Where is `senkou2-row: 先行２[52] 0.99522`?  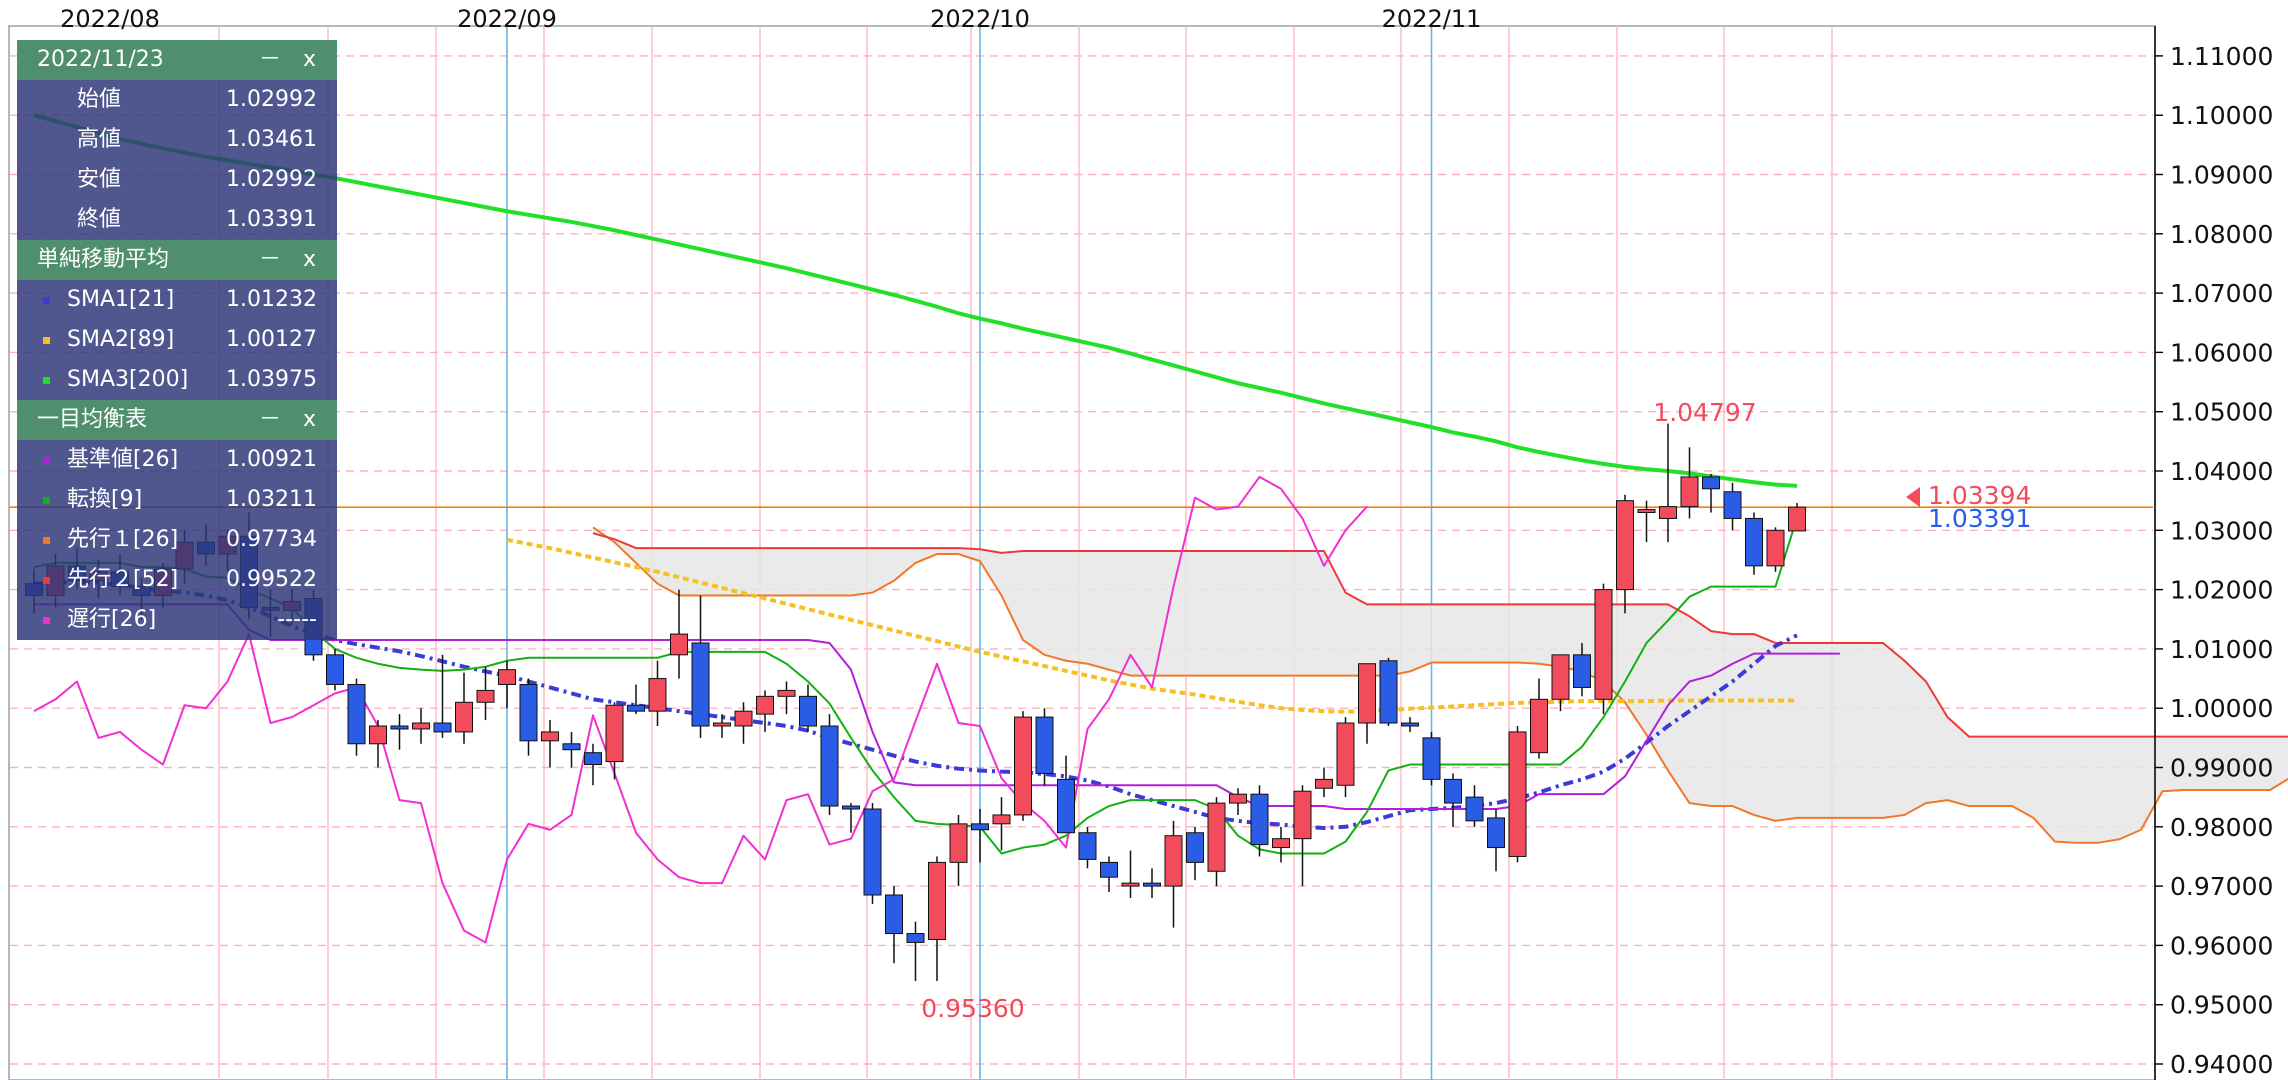
senkou2-row: 先行２[52] 0.99522 is located at coordinates (177, 580).